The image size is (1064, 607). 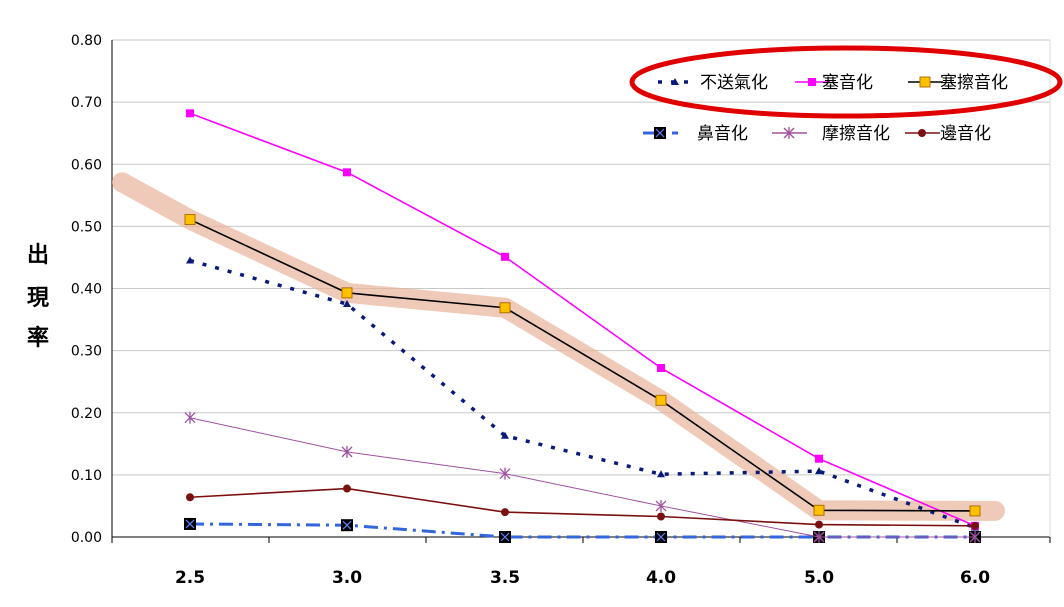 I want to click on y-tick-label: 0.00, so click(x=86, y=538).